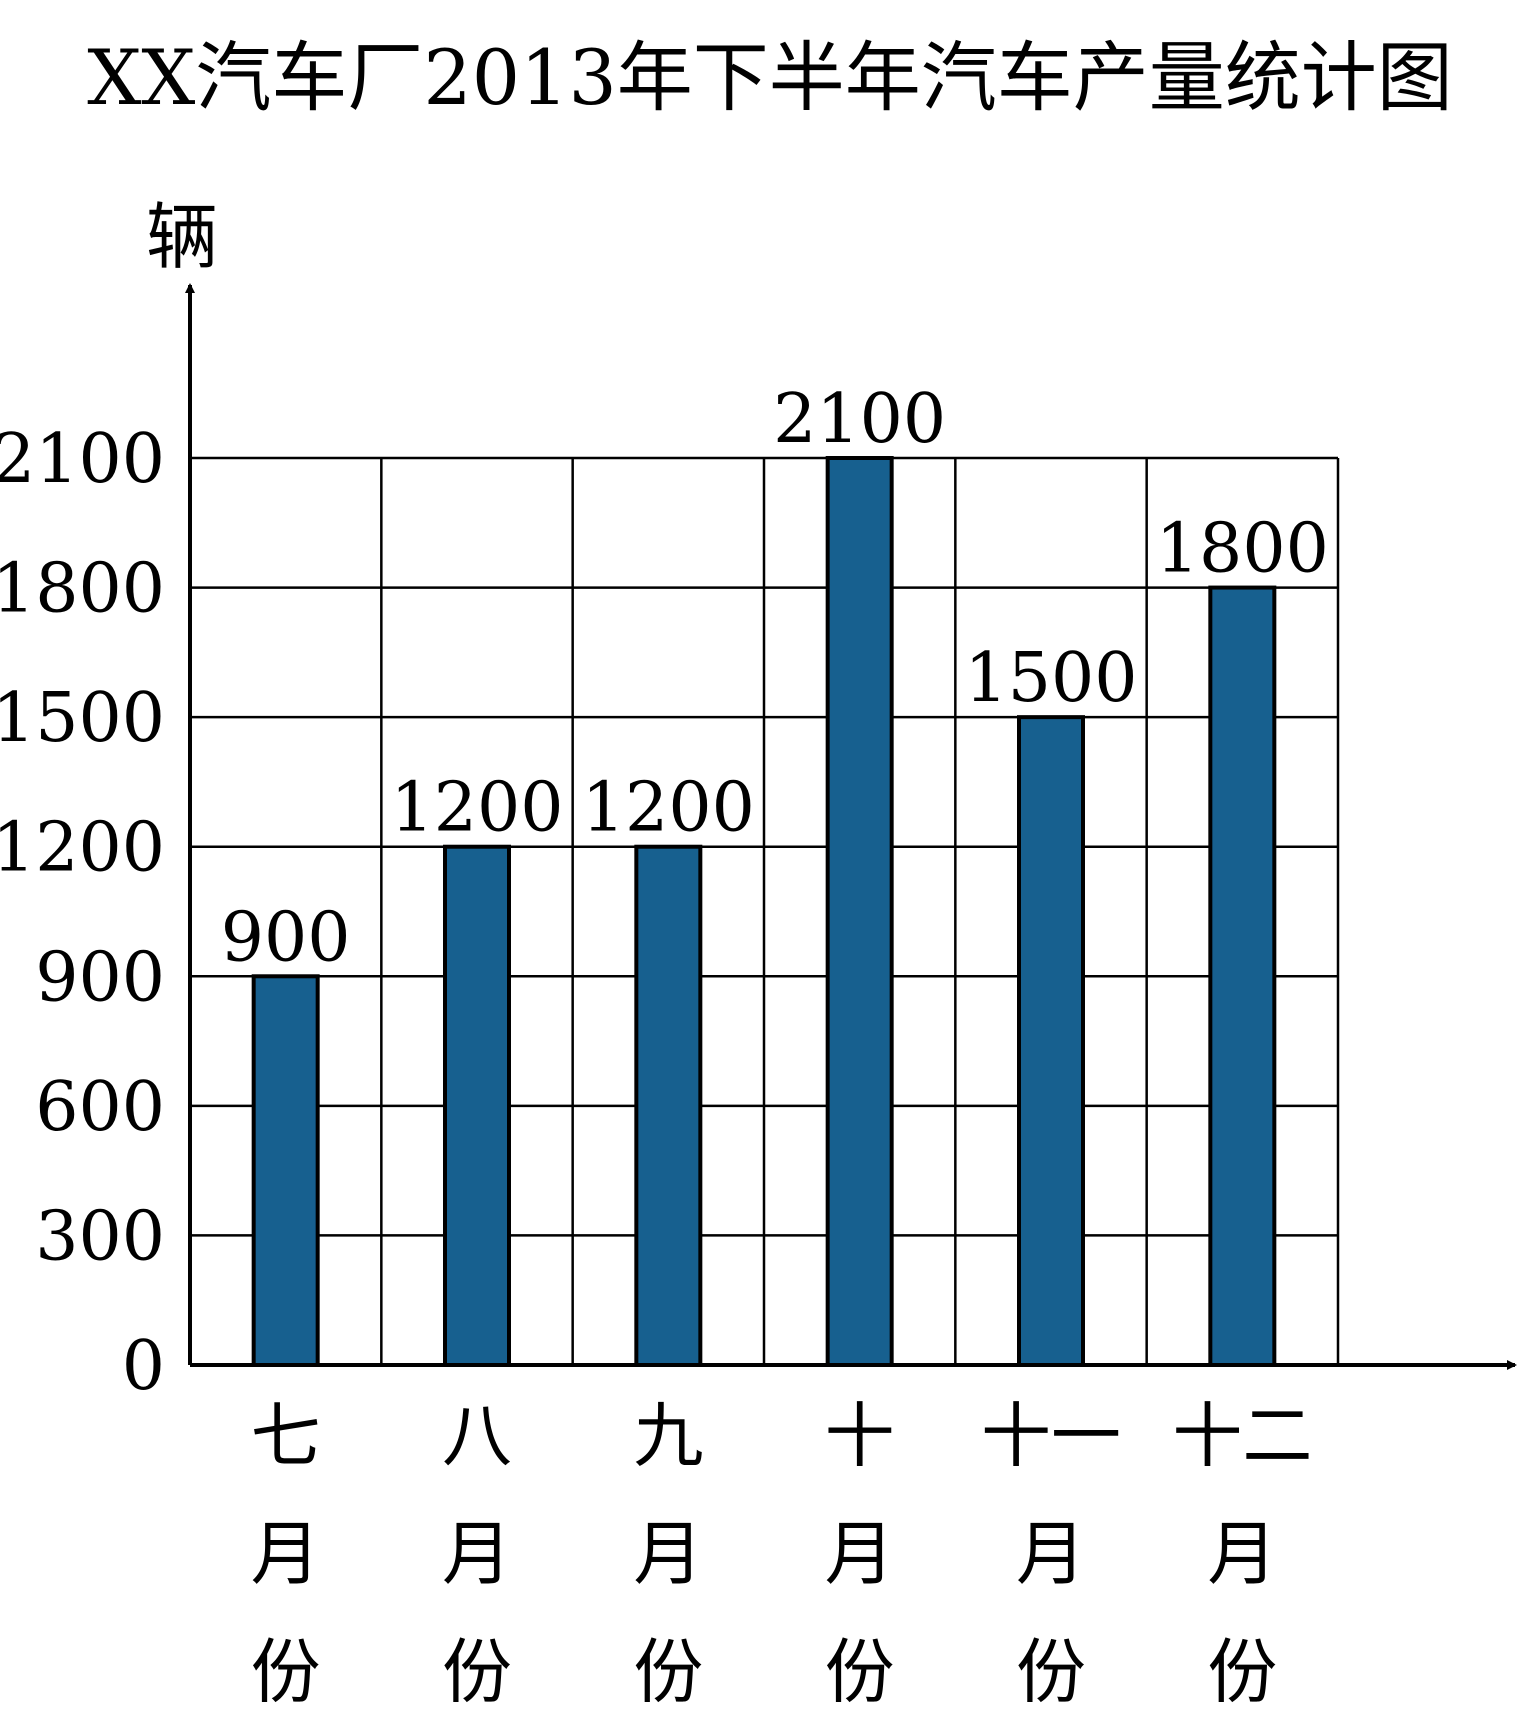  Describe the element at coordinates (1050, 678) in the screenshot. I see `data-label-4: 1500` at that location.